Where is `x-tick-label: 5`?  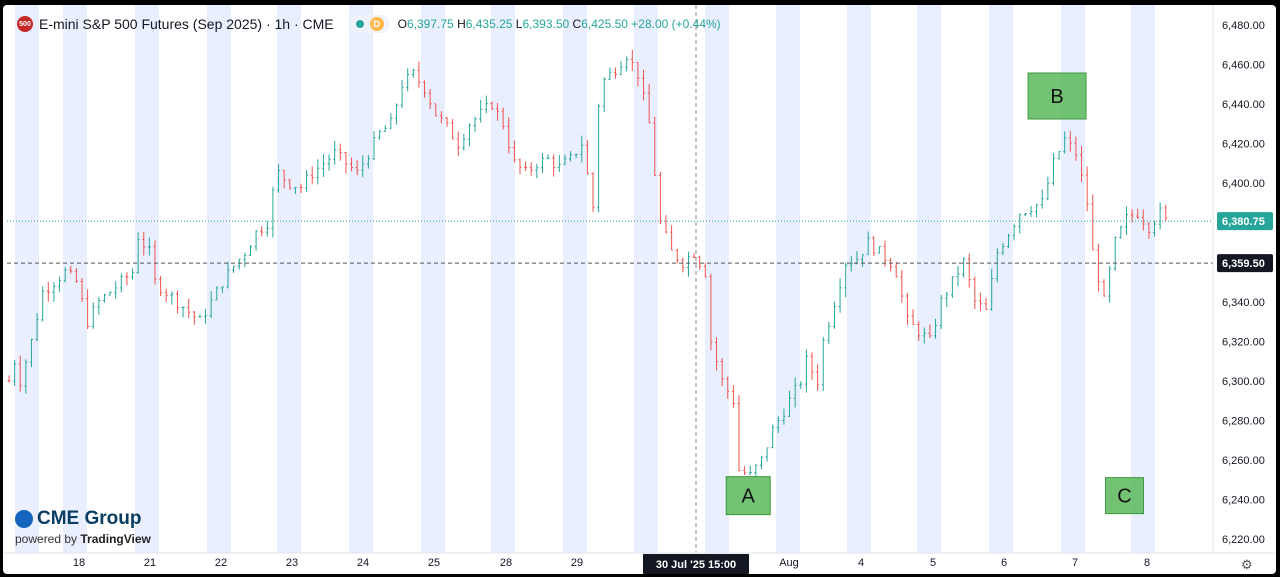 x-tick-label: 5 is located at coordinates (933, 563).